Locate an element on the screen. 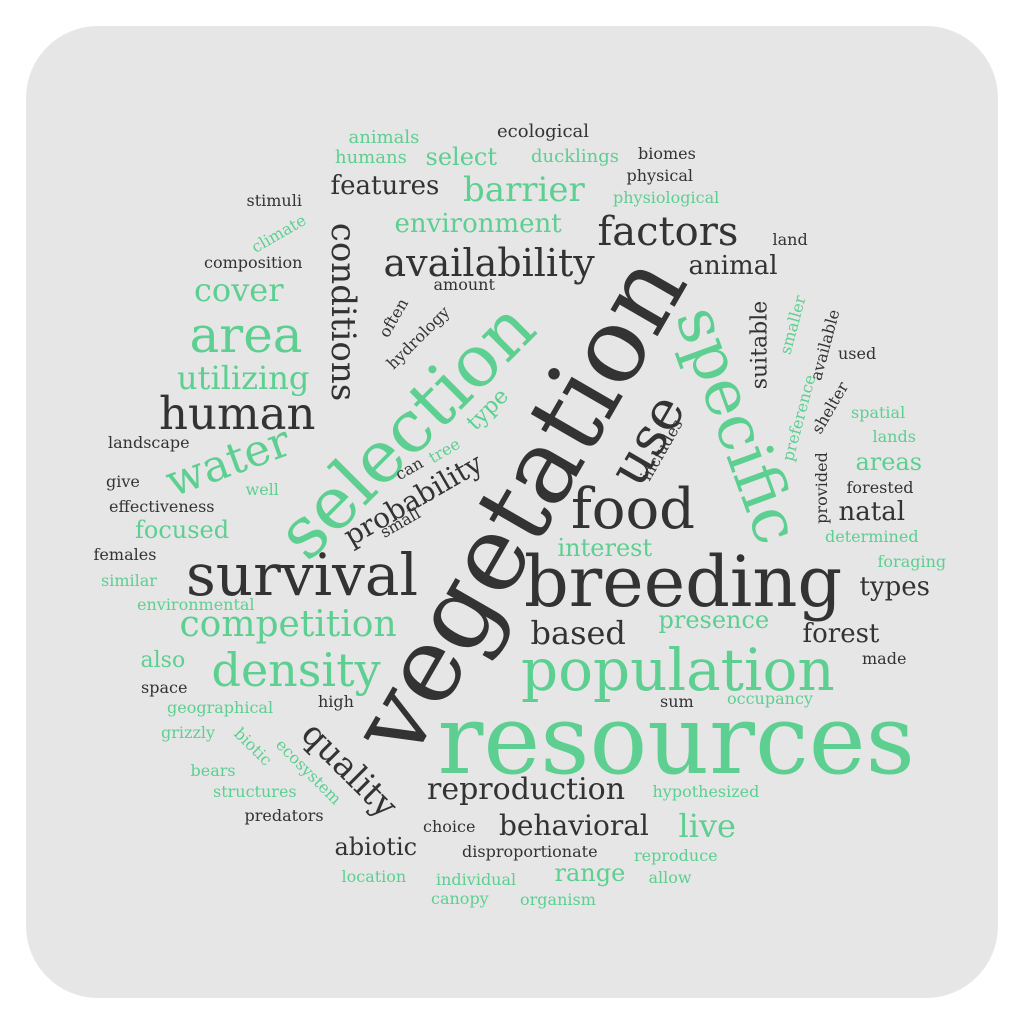  word-determined: determined is located at coordinates (872, 536).